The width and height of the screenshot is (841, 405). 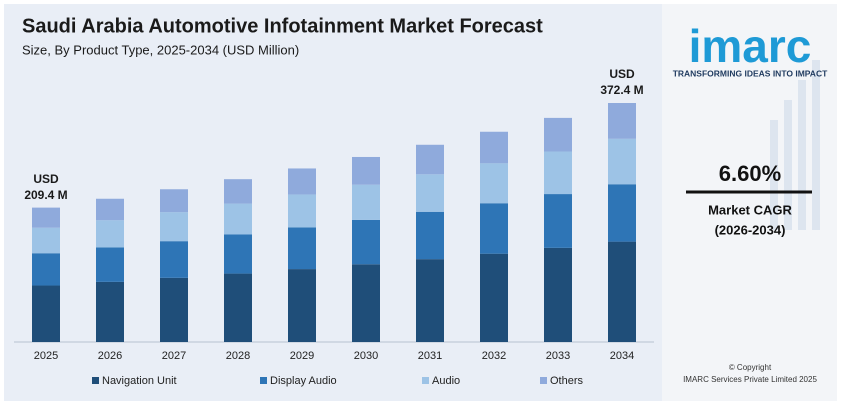 What do you see at coordinates (750, 229) in the screenshot?
I see `cagr-period: (2026-2034)` at bounding box center [750, 229].